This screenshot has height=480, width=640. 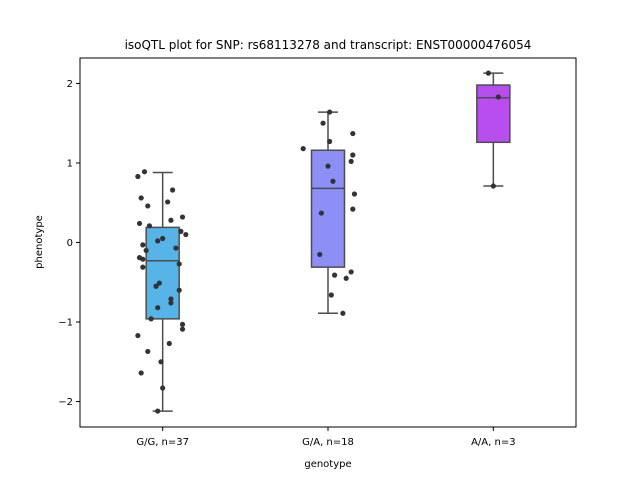 I want to click on x-tick-label: G/G, n=37, so click(x=162, y=442).